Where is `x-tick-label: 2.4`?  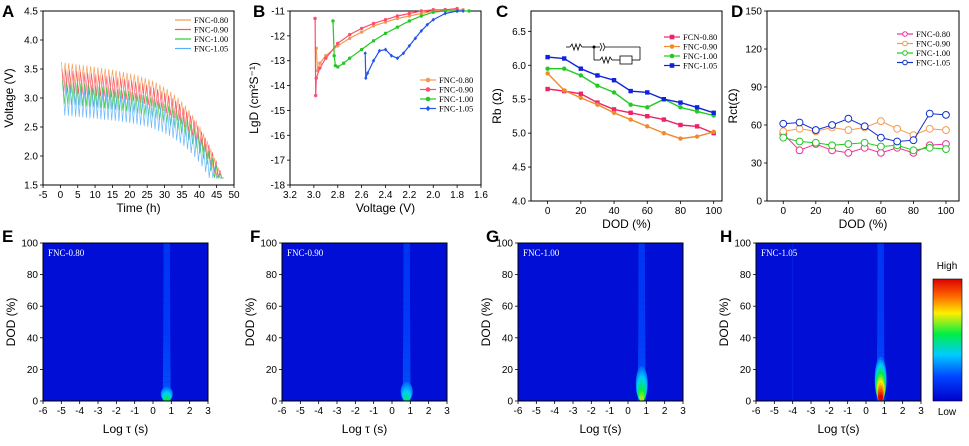
x-tick-label: 2.4 is located at coordinates (386, 195).